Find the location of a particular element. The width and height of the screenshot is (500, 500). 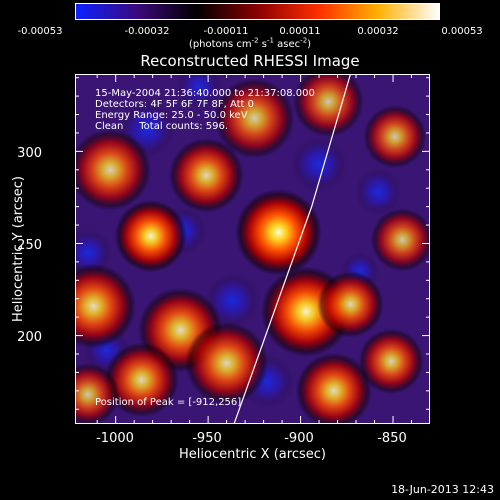

colorbar-tick-label: -0.00011 is located at coordinates (226, 31).